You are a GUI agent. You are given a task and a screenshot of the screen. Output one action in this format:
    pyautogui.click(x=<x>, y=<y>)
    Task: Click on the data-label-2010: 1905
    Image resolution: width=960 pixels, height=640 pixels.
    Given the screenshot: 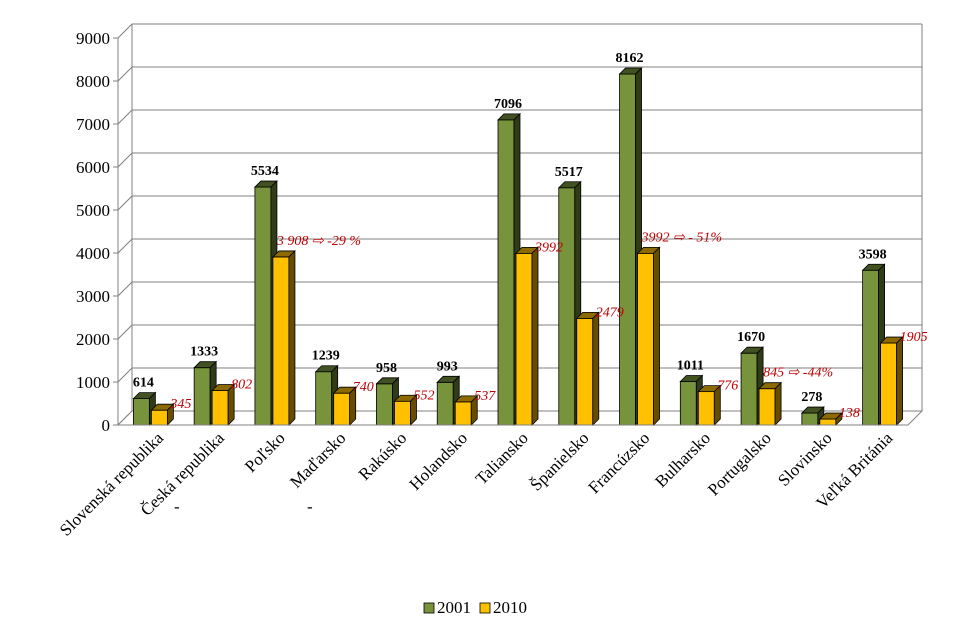 What is the action you would take?
    pyautogui.click(x=914, y=337)
    